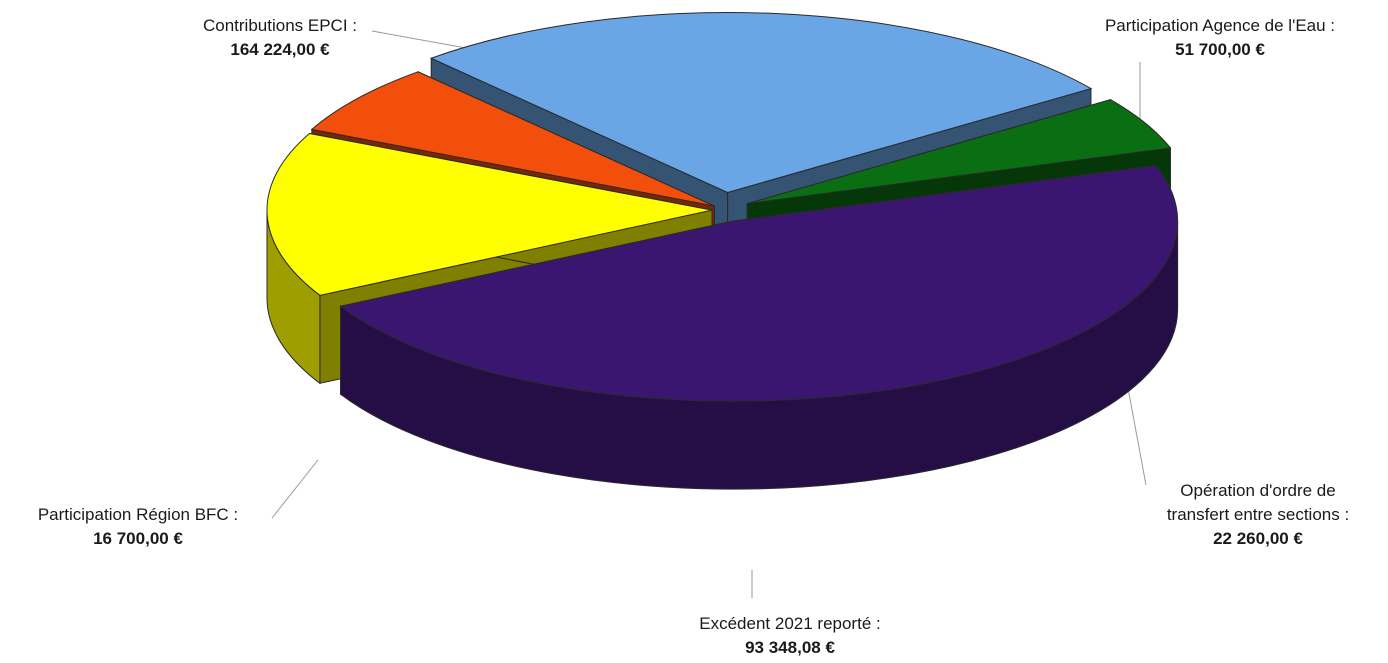 The height and width of the screenshot is (663, 1388). I want to click on slice-value: 51 700,00 €, so click(1220, 49).